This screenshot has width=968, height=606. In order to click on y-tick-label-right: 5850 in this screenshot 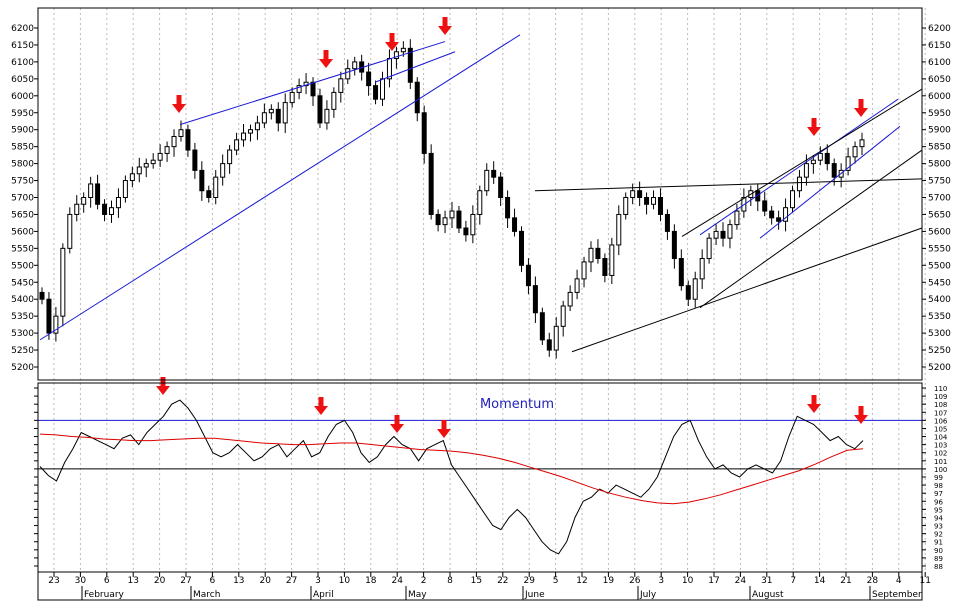, I will do `click(939, 148)`.